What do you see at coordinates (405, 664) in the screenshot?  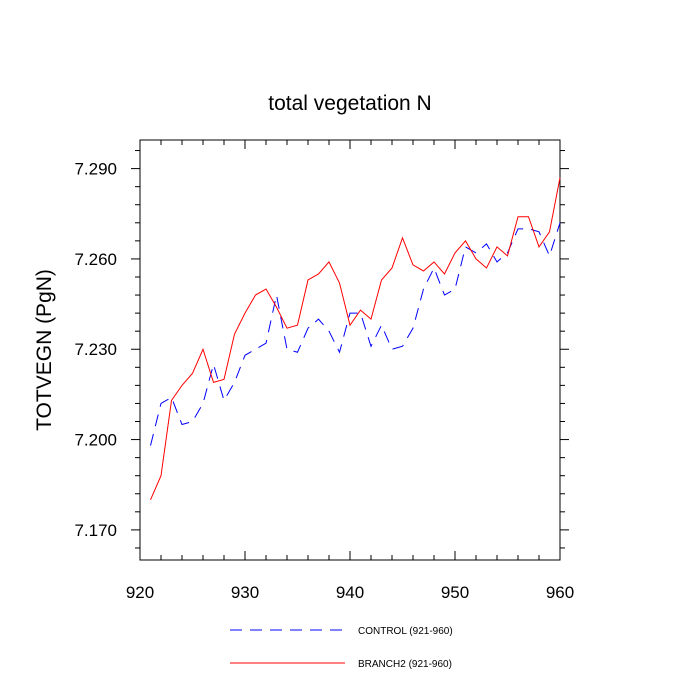 I see `legend-label: BRANCH2 (921-960)` at bounding box center [405, 664].